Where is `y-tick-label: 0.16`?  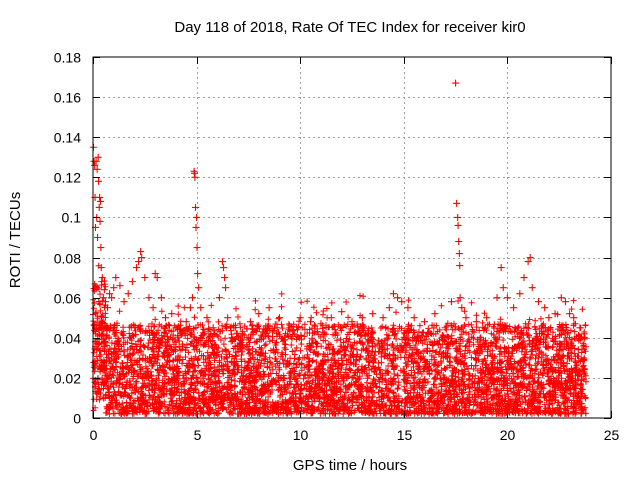
y-tick-label: 0.16 is located at coordinates (67, 98).